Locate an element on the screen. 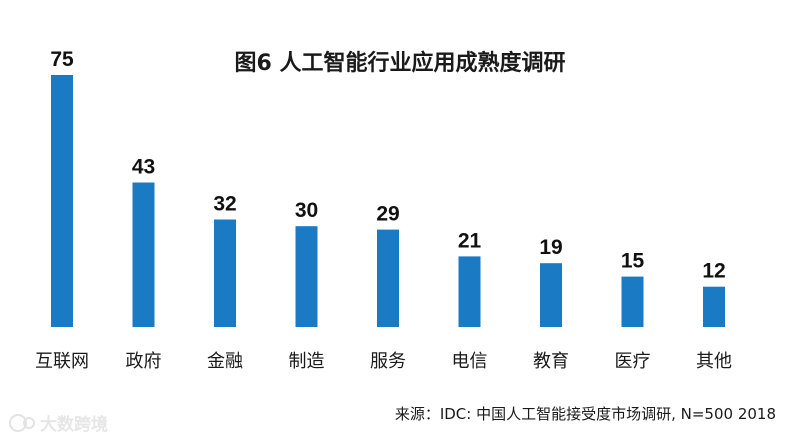 This screenshot has width=804, height=439. watermark: 大数跨境 is located at coordinates (58, 424).